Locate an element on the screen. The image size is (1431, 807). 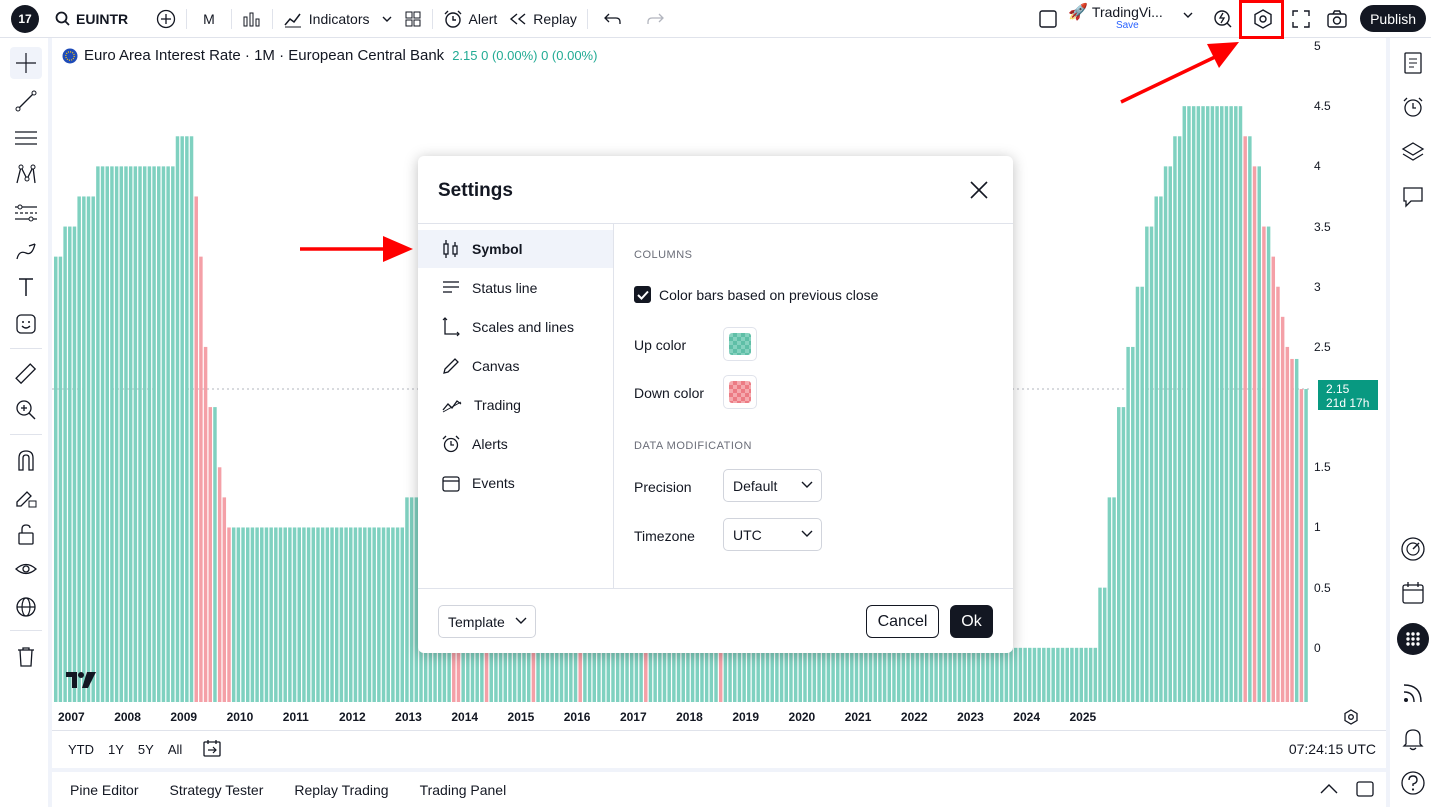
alerts-panel-button is located at coordinates (1413, 107).